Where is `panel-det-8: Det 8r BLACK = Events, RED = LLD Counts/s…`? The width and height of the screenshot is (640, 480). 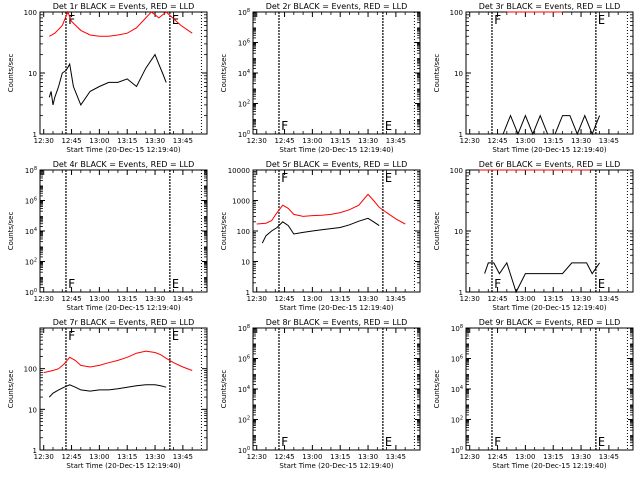 panel-det-8: Det 8r BLACK = Events, RED = LLD Counts/s… is located at coordinates (320, 394).